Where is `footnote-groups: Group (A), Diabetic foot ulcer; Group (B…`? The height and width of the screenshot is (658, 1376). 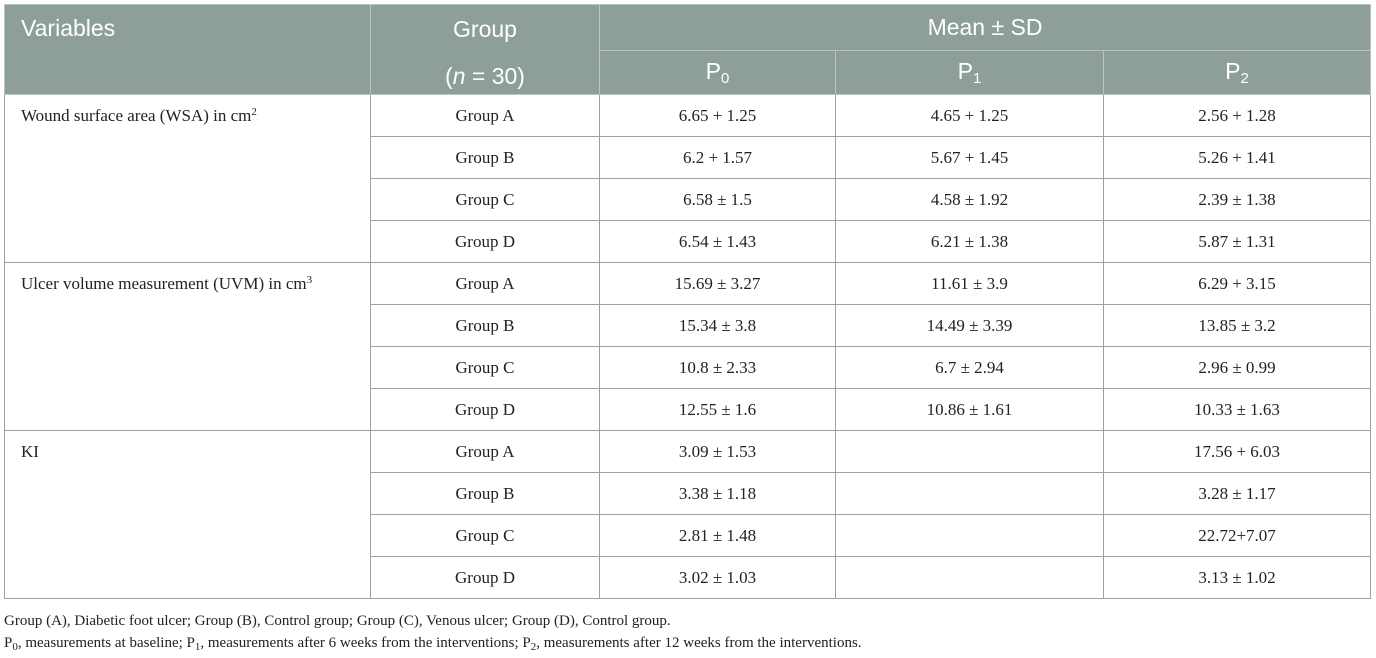
footnote-groups: Group (A), Diabetic foot ulcer; Group (B… is located at coordinates (337, 621).